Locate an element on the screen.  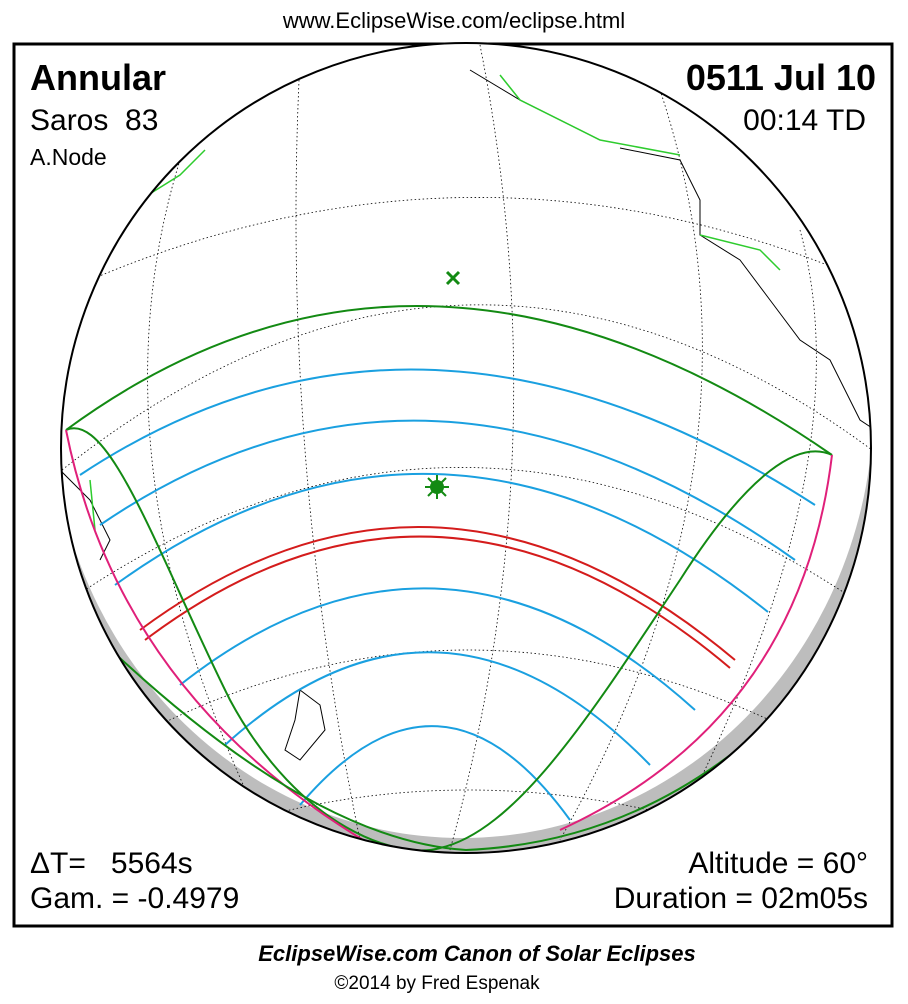
node: A.Node is located at coordinates (68, 157).